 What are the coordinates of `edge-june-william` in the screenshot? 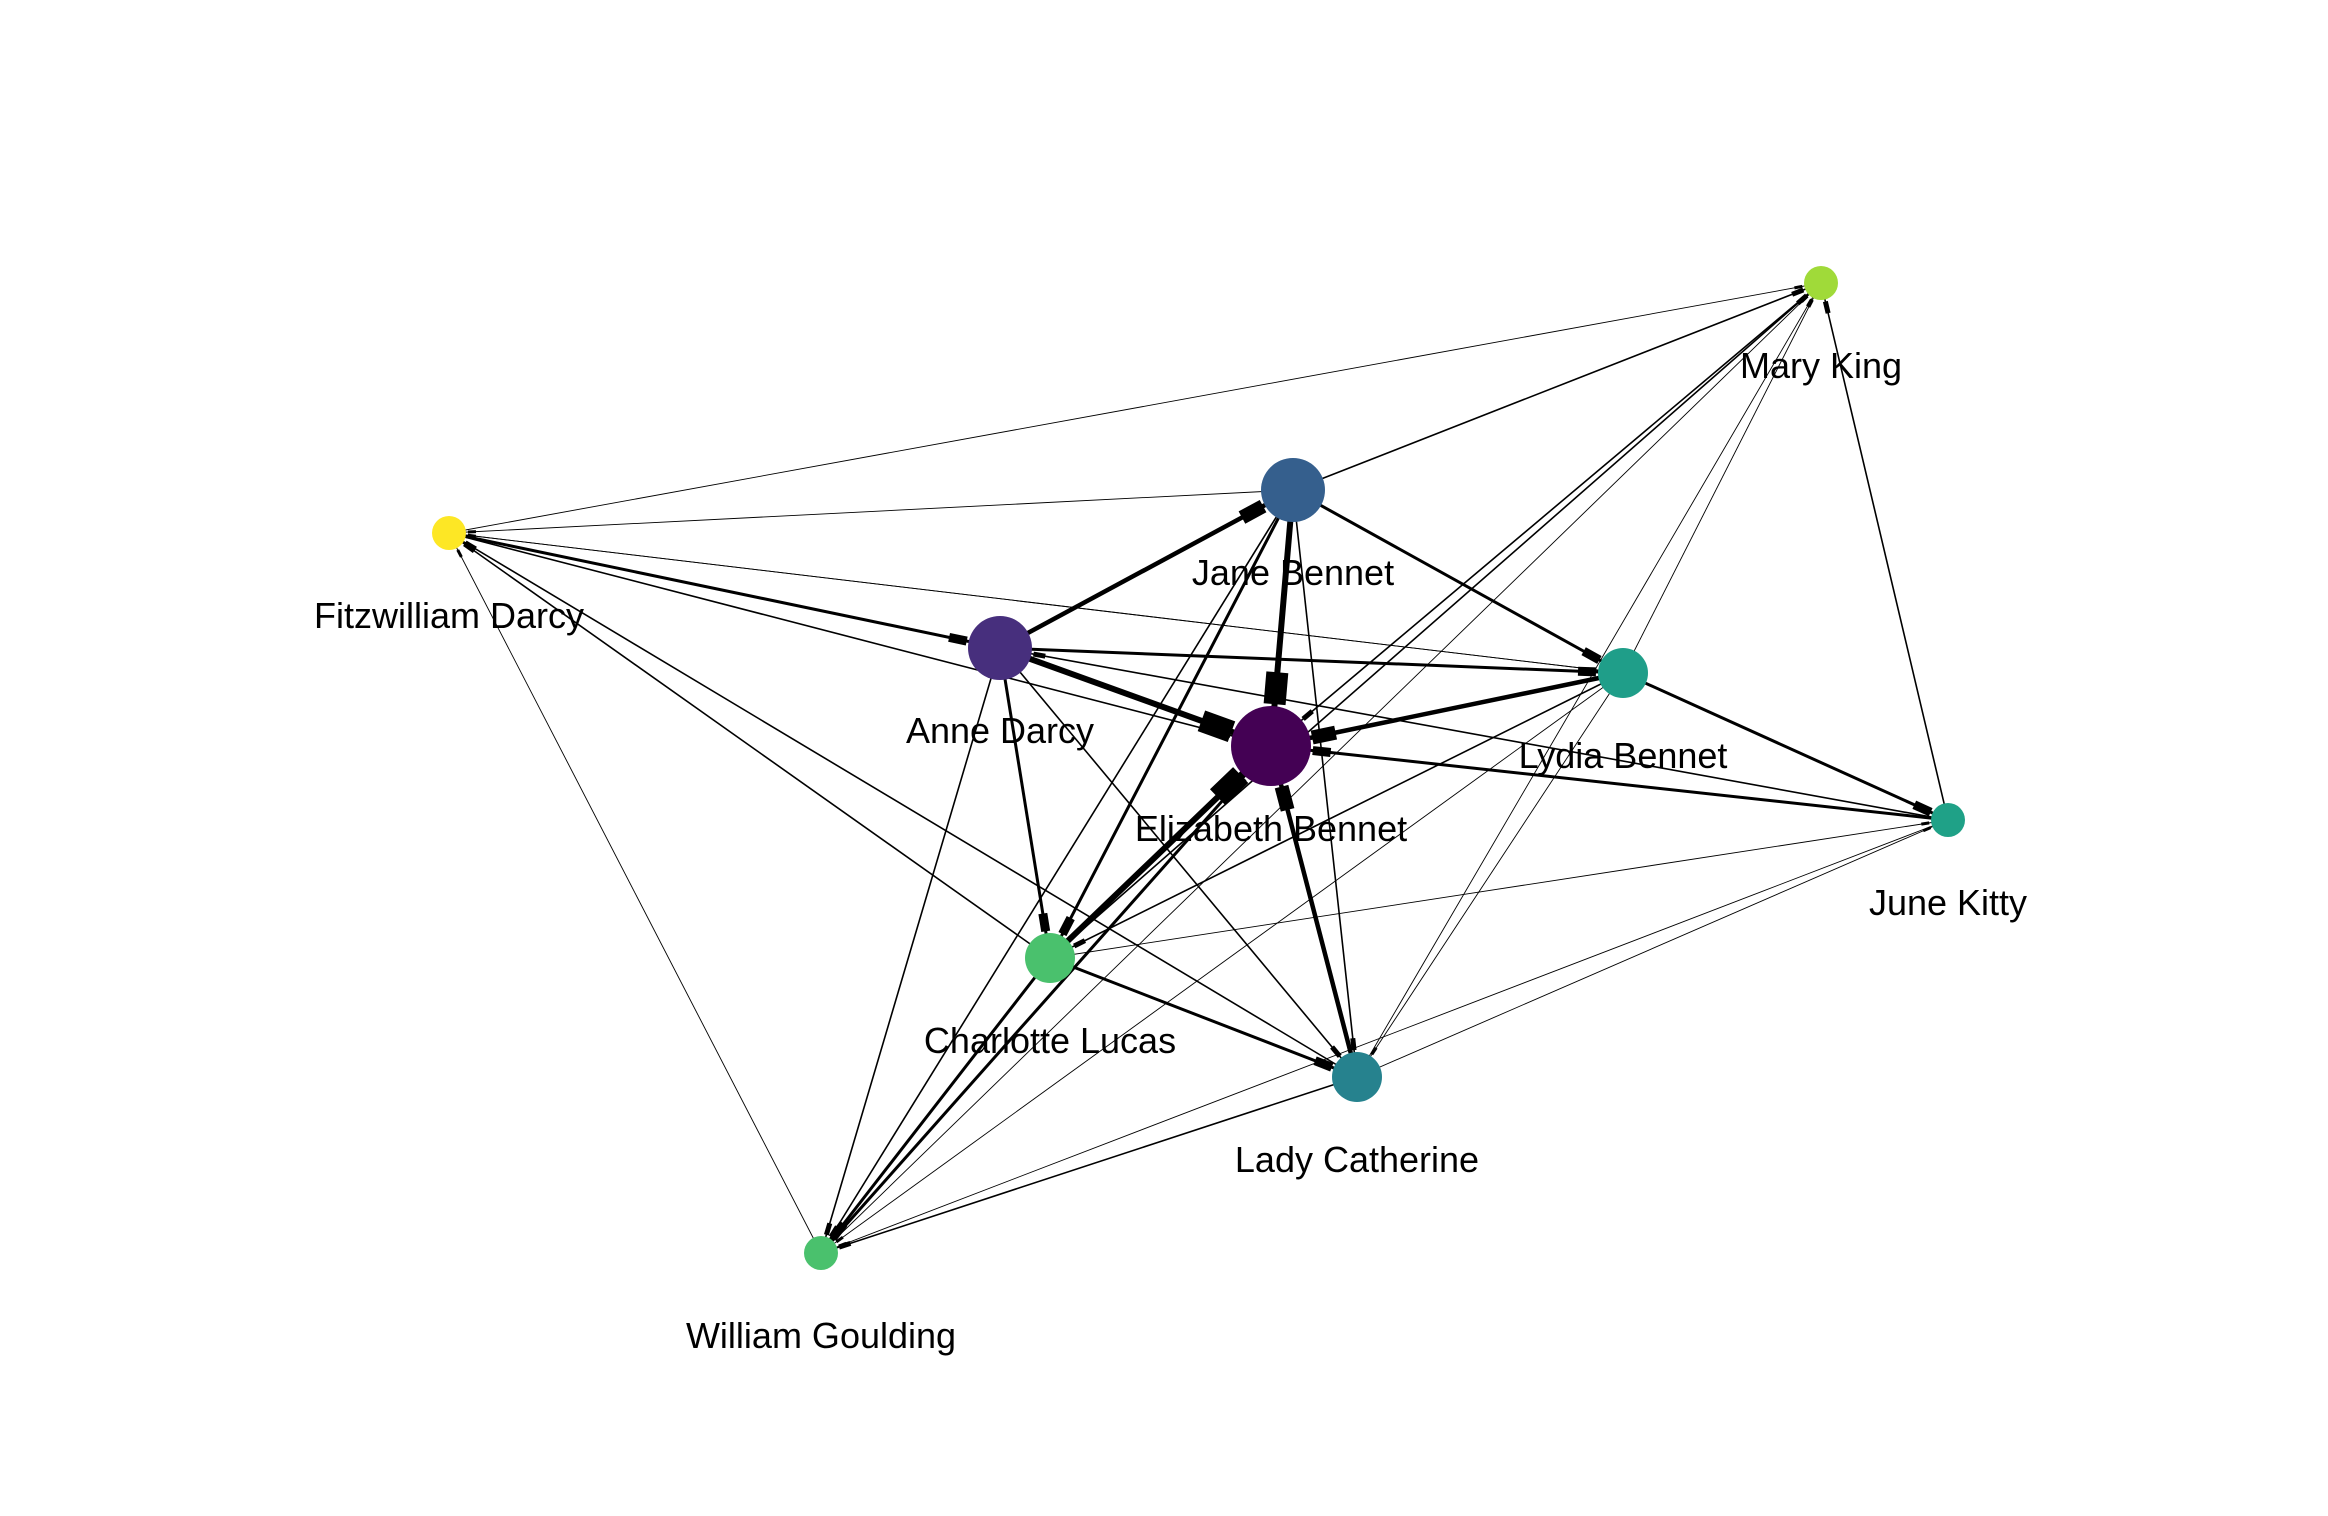 It's located at (1384, 1036).